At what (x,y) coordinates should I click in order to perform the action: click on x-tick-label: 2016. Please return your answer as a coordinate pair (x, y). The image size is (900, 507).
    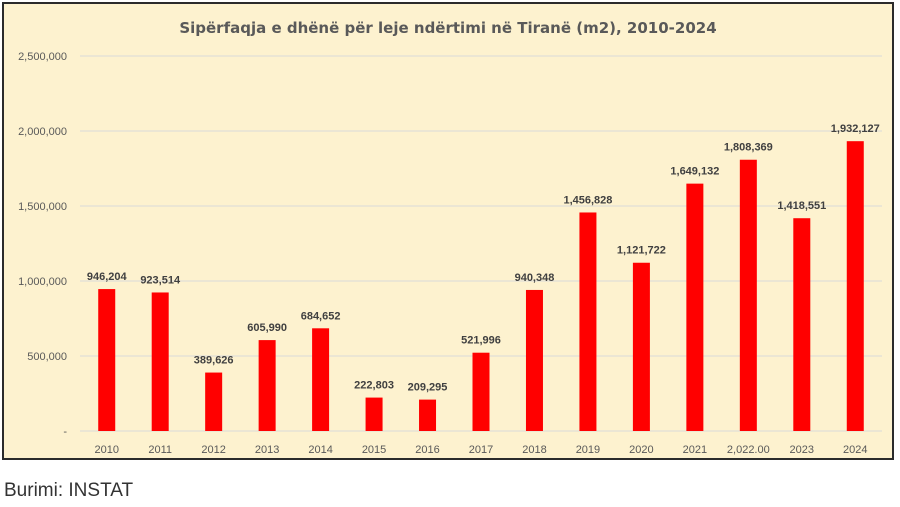
    Looking at the image, I should click on (427, 450).